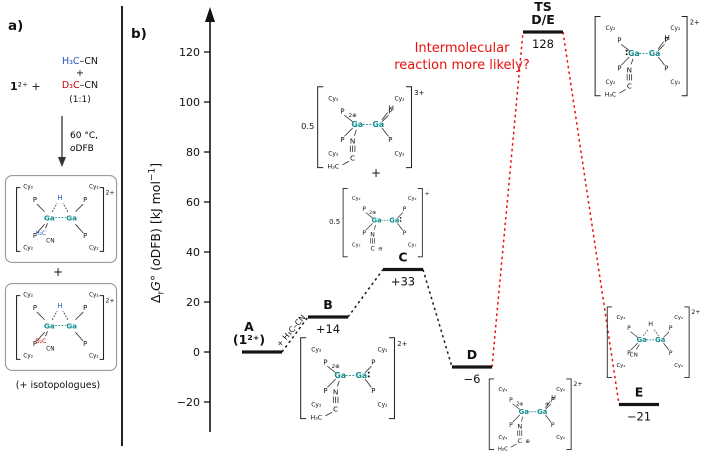 This screenshot has width=710, height=452. I want to click on reactant-number: 1, so click(14, 86).